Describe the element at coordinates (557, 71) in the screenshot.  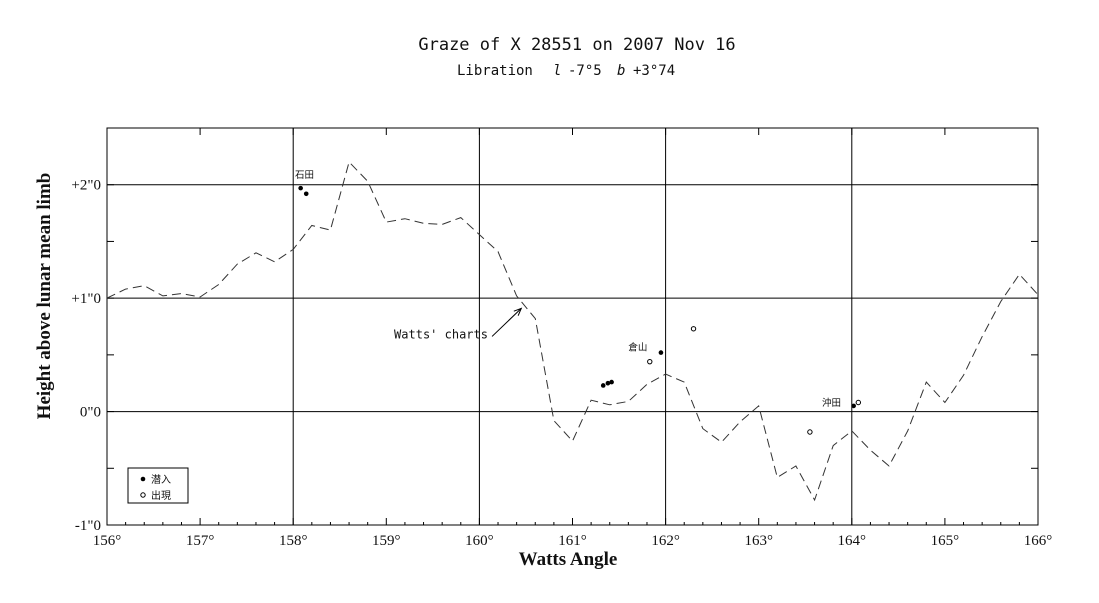
I see `subtitle-l-symbol: l` at that location.